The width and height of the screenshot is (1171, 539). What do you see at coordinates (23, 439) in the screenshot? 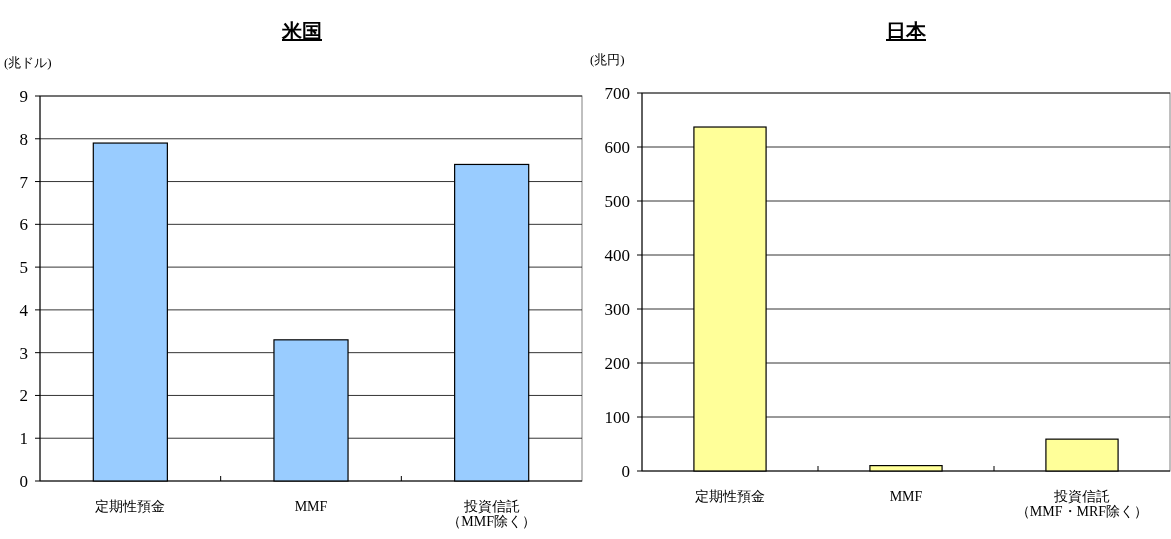
I see `y-tick-label: 1` at bounding box center [23, 439].